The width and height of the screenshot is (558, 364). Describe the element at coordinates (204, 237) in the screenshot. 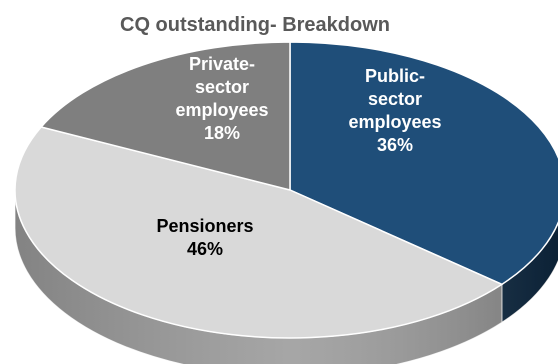

I see `data-label-pensioners: Pensioners 46%` at that location.